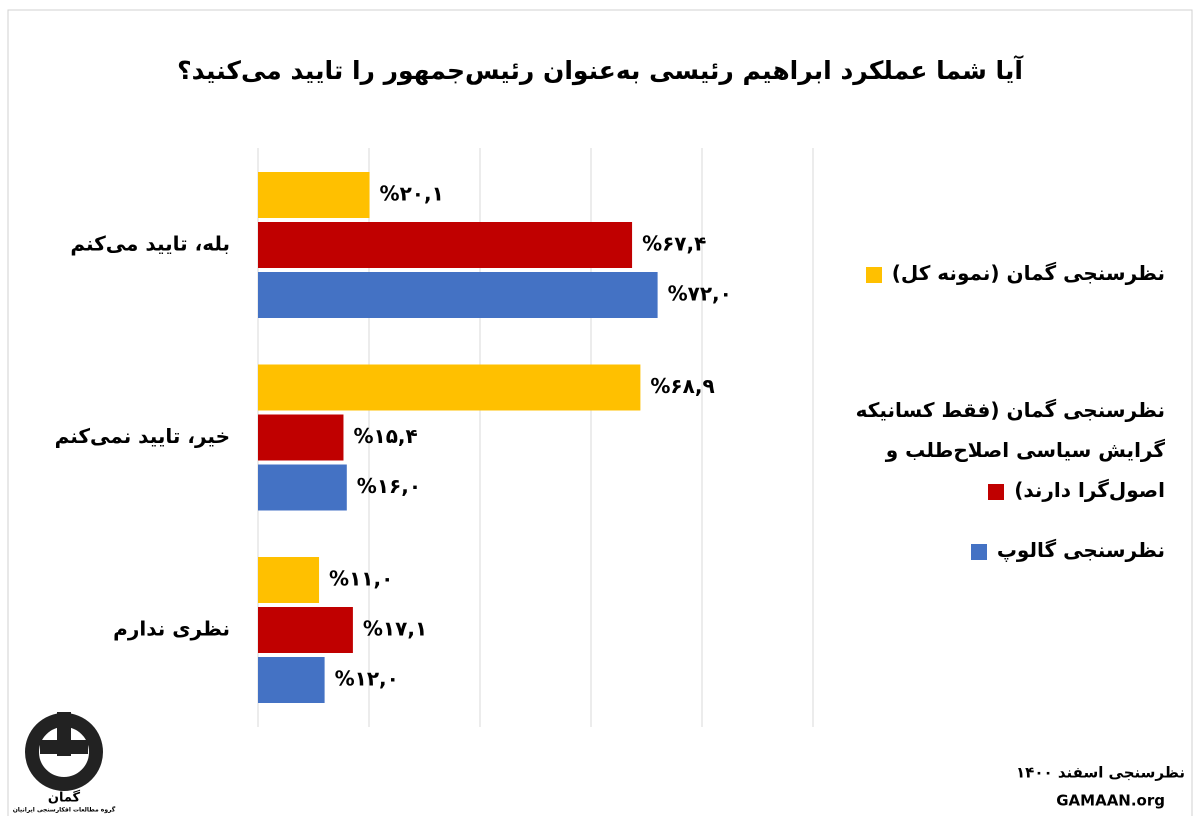 Image resolution: width=1200 pixels, height=816 pixels. What do you see at coordinates (1028, 273) in the screenshot?
I see `legend-label: نظرسنجی گمان (نمونه کل)` at bounding box center [1028, 273].